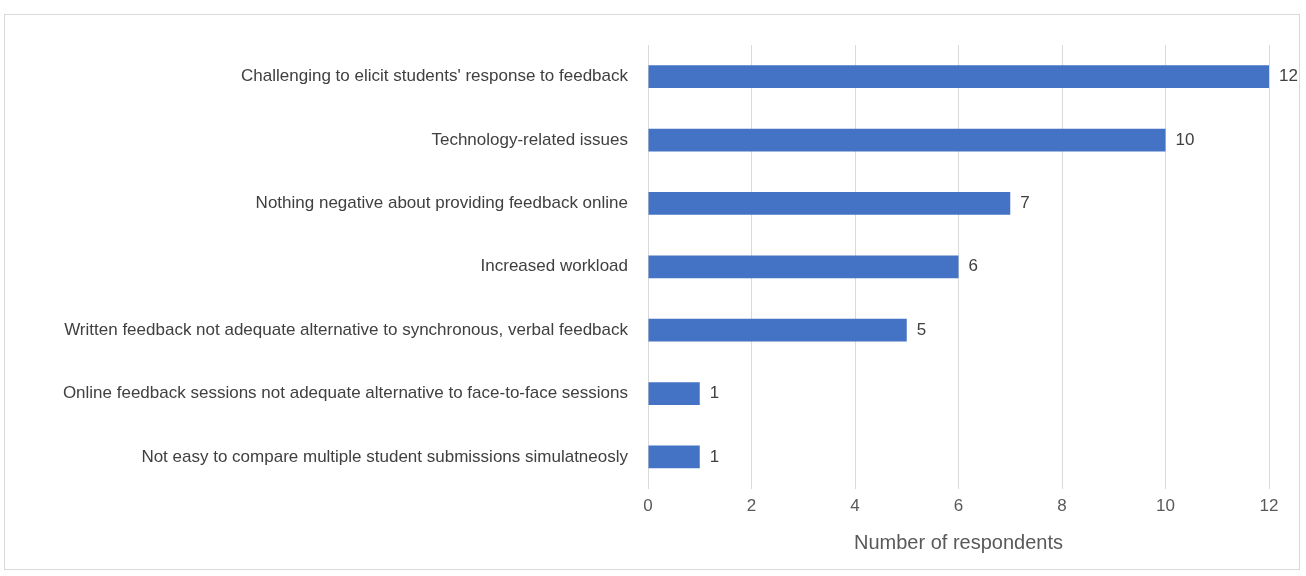  Describe the element at coordinates (345, 393) in the screenshot. I see `y-tick-label: Online feedback sessions not adequate alternative to face-to-face sessions` at that location.